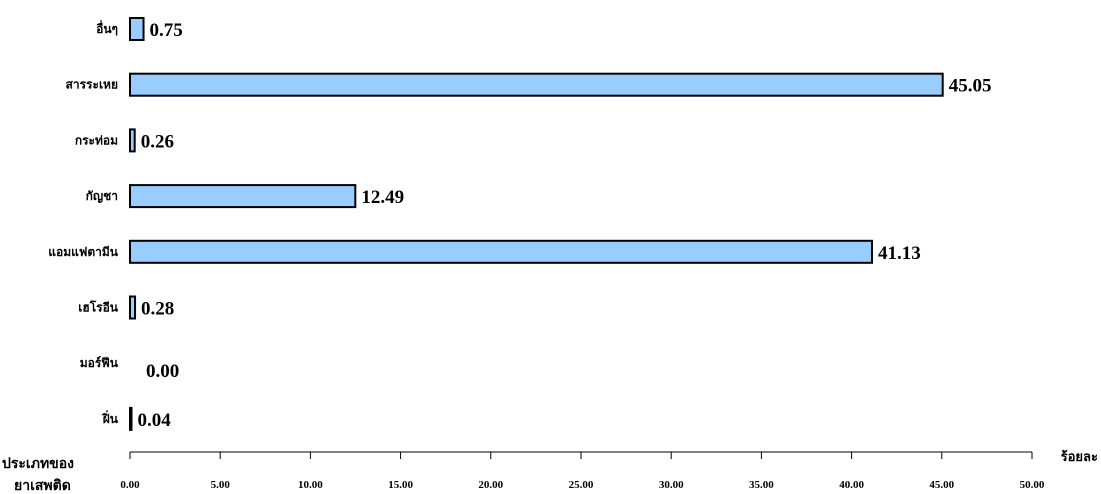 The image size is (1101, 494). What do you see at coordinates (221, 485) in the screenshot?
I see `x-tick-label: 5.00` at bounding box center [221, 485].